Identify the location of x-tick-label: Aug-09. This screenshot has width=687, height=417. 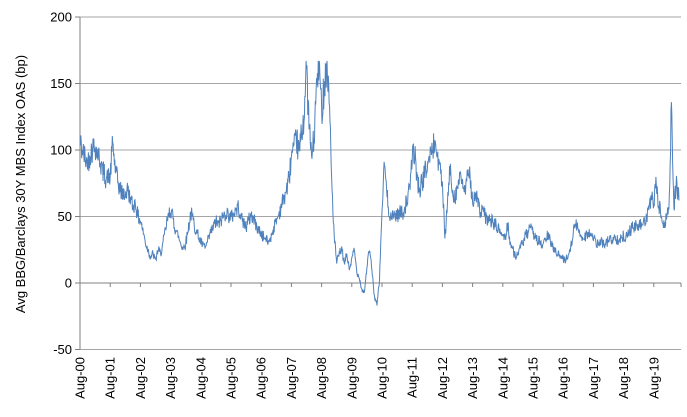
(351, 378).